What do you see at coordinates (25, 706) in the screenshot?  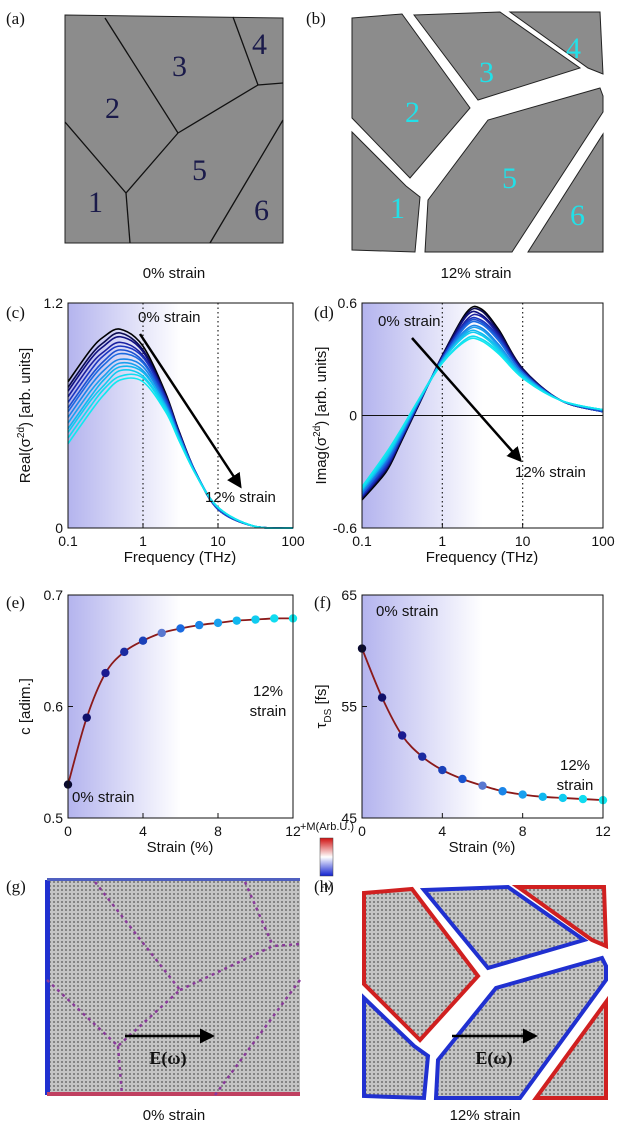 I see `y-axis-label-part: c [adim.]` at bounding box center [25, 706].